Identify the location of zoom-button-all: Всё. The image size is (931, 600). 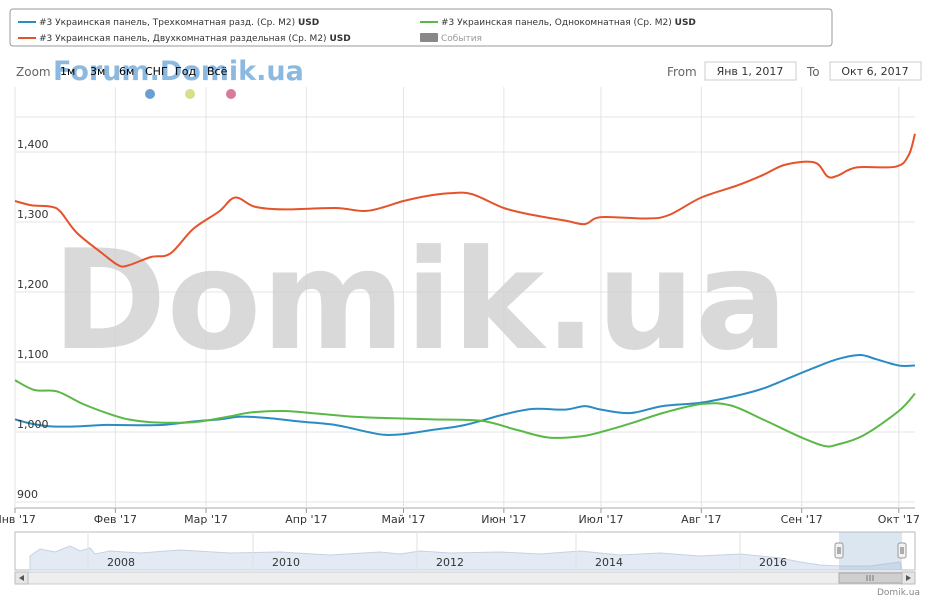
(217, 71).